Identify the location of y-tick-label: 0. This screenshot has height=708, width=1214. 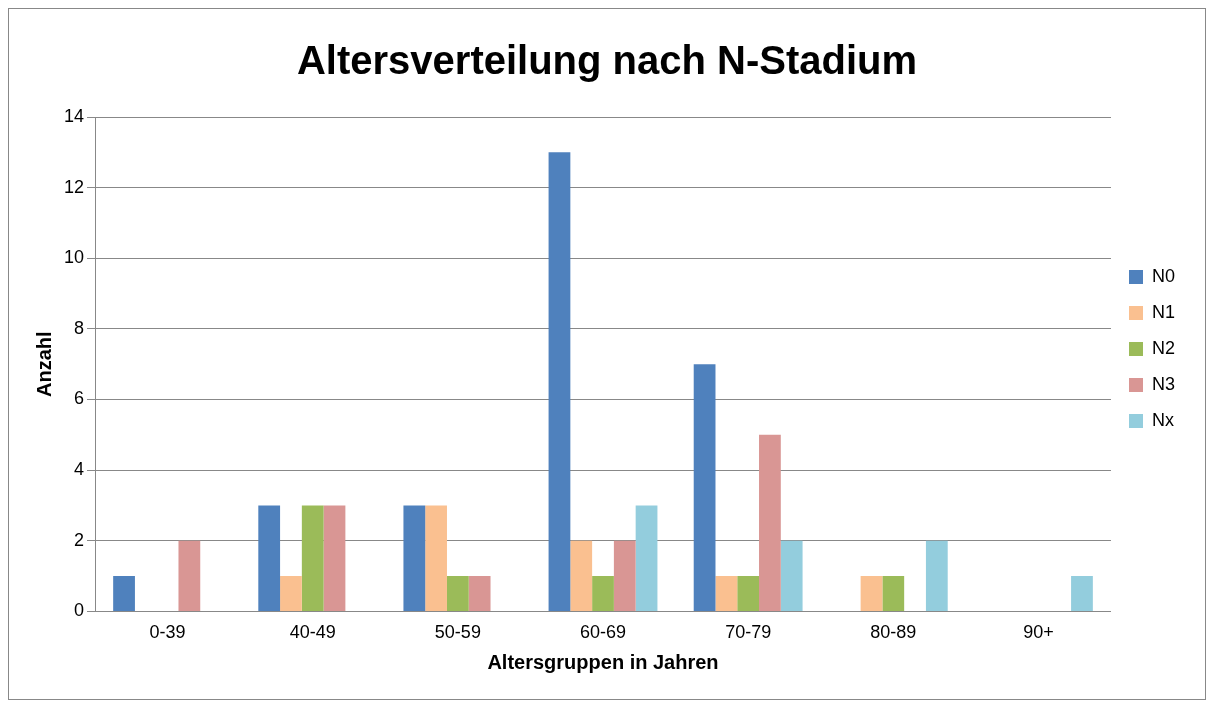
(79, 610).